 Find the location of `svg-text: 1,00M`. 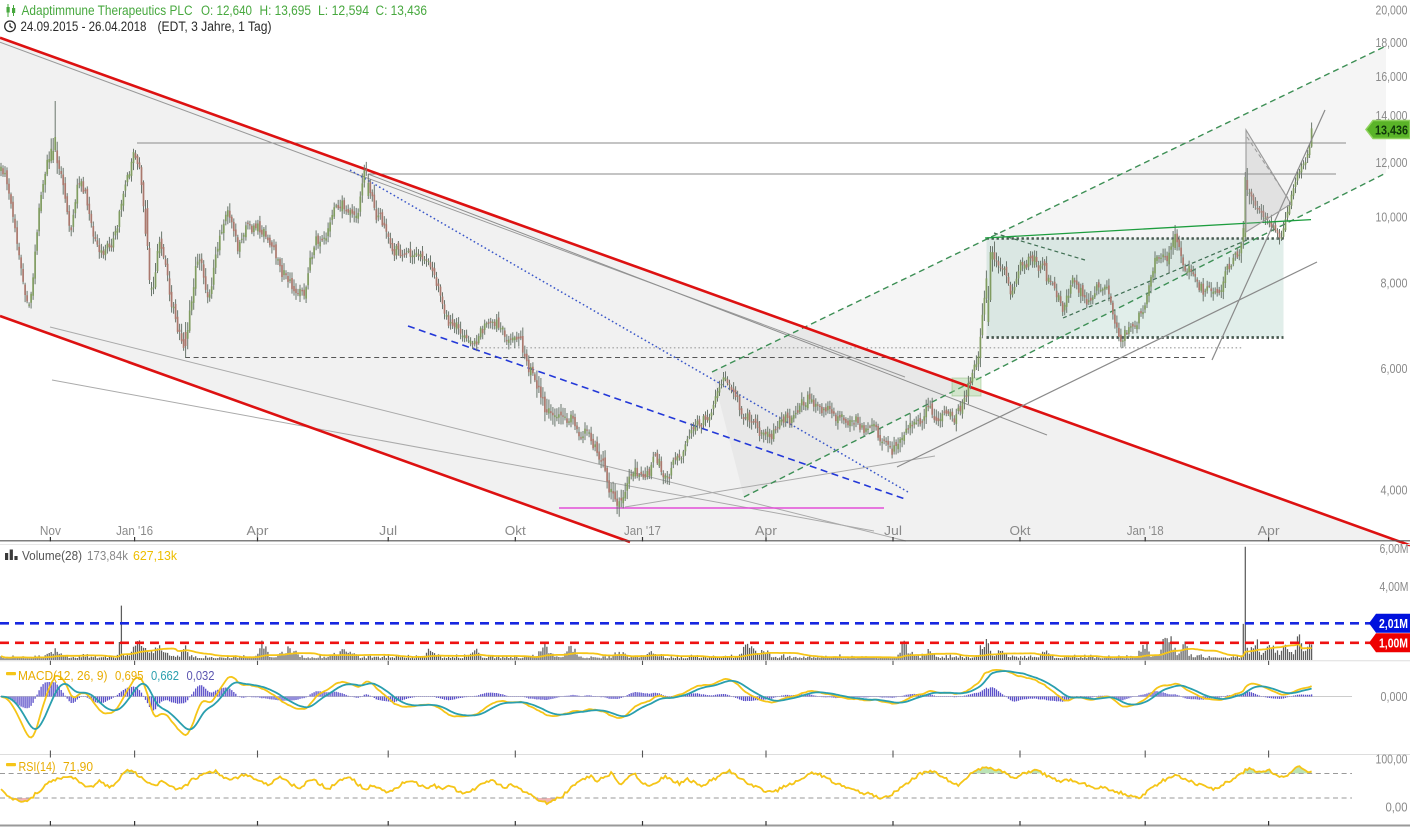

svg-text: 1,00M is located at coordinates (1393, 644).